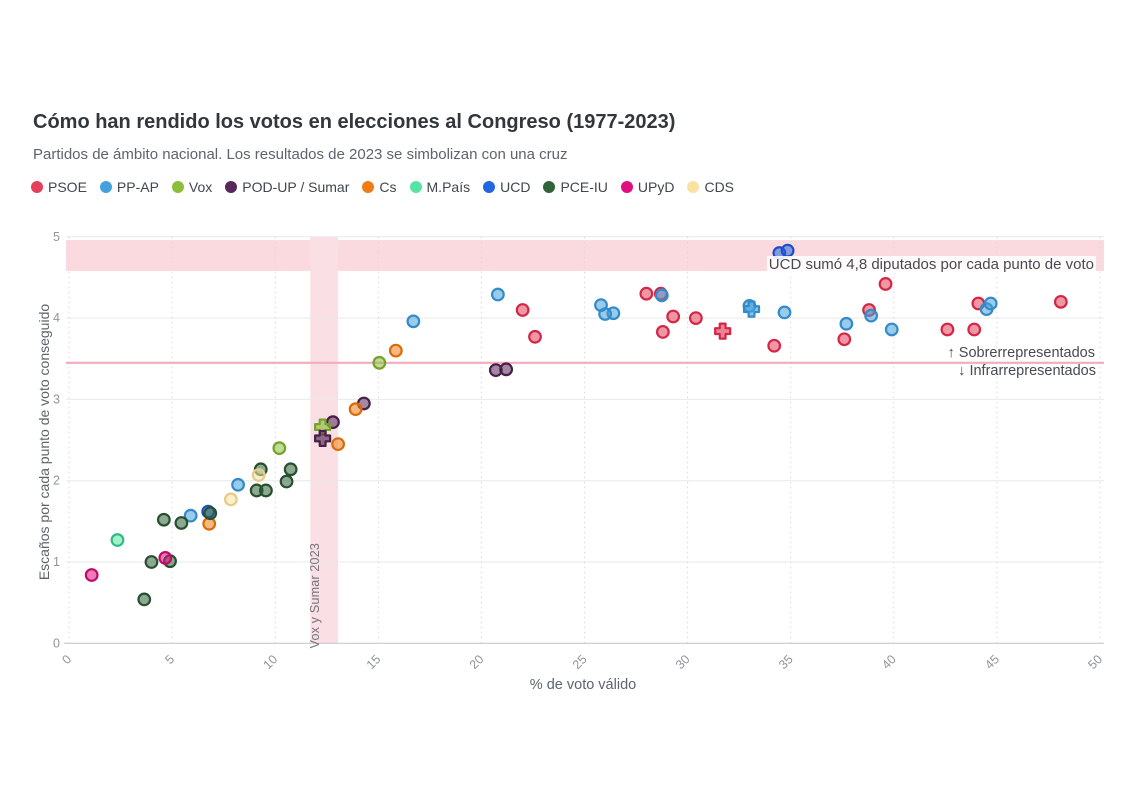  Describe the element at coordinates (117, 540) in the screenshot. I see `data-point-M.País` at that location.